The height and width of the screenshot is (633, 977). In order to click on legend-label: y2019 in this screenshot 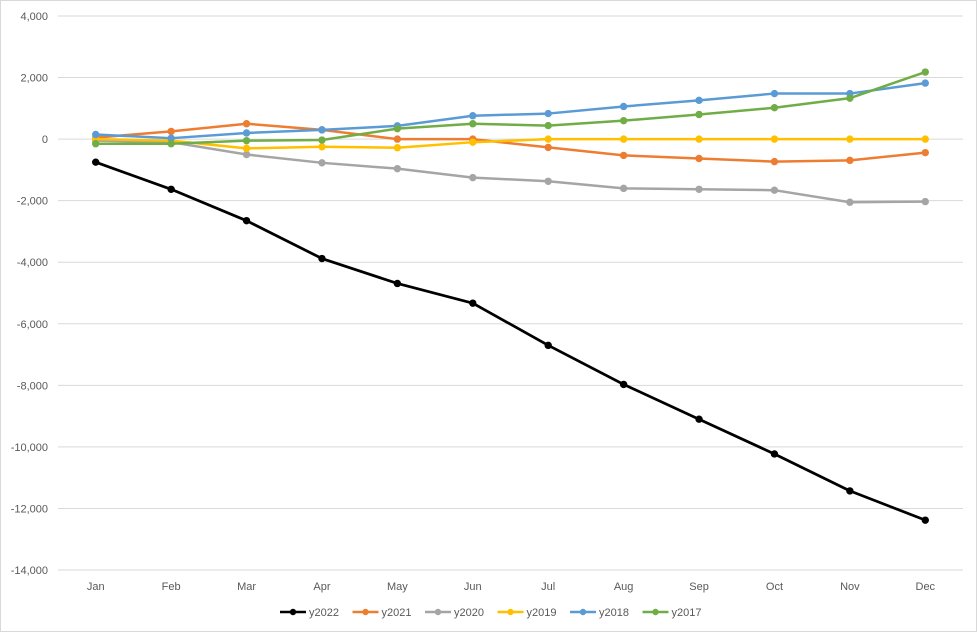, I will do `click(542, 613)`.